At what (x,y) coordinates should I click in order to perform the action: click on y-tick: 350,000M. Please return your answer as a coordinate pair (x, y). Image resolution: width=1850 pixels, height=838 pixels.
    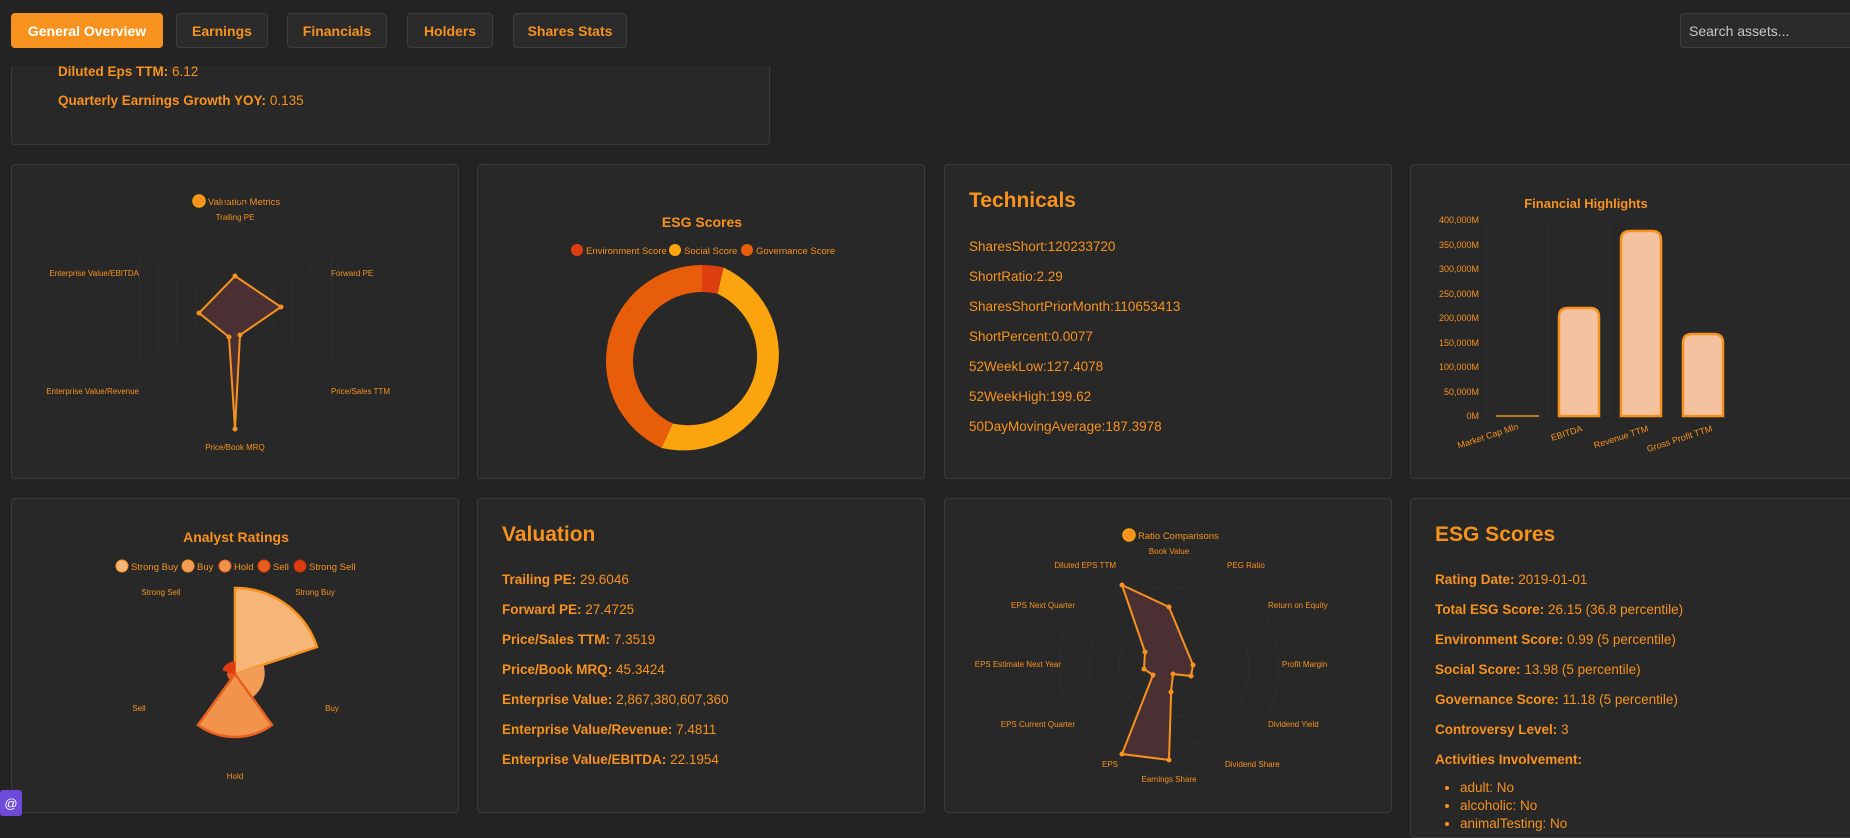
    Looking at the image, I should click on (1459, 245).